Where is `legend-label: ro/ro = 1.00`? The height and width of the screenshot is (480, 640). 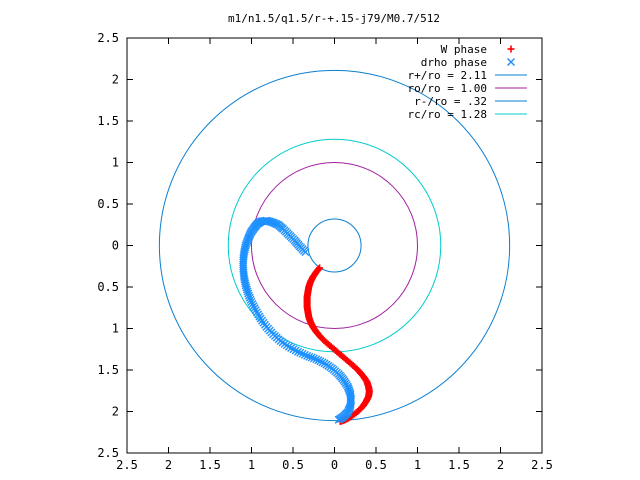
legend-label: ro/ro = 1.00 is located at coordinates (447, 88).